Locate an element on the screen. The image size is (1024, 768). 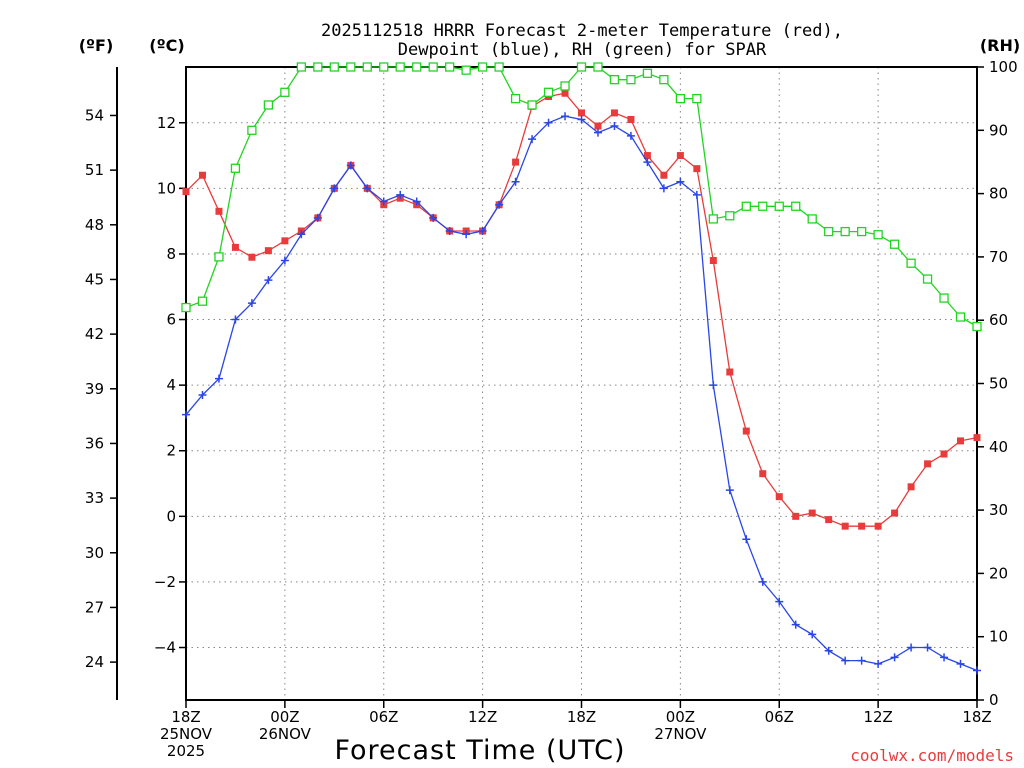
celsius-tick-label: −2 is located at coordinates (165, 582).